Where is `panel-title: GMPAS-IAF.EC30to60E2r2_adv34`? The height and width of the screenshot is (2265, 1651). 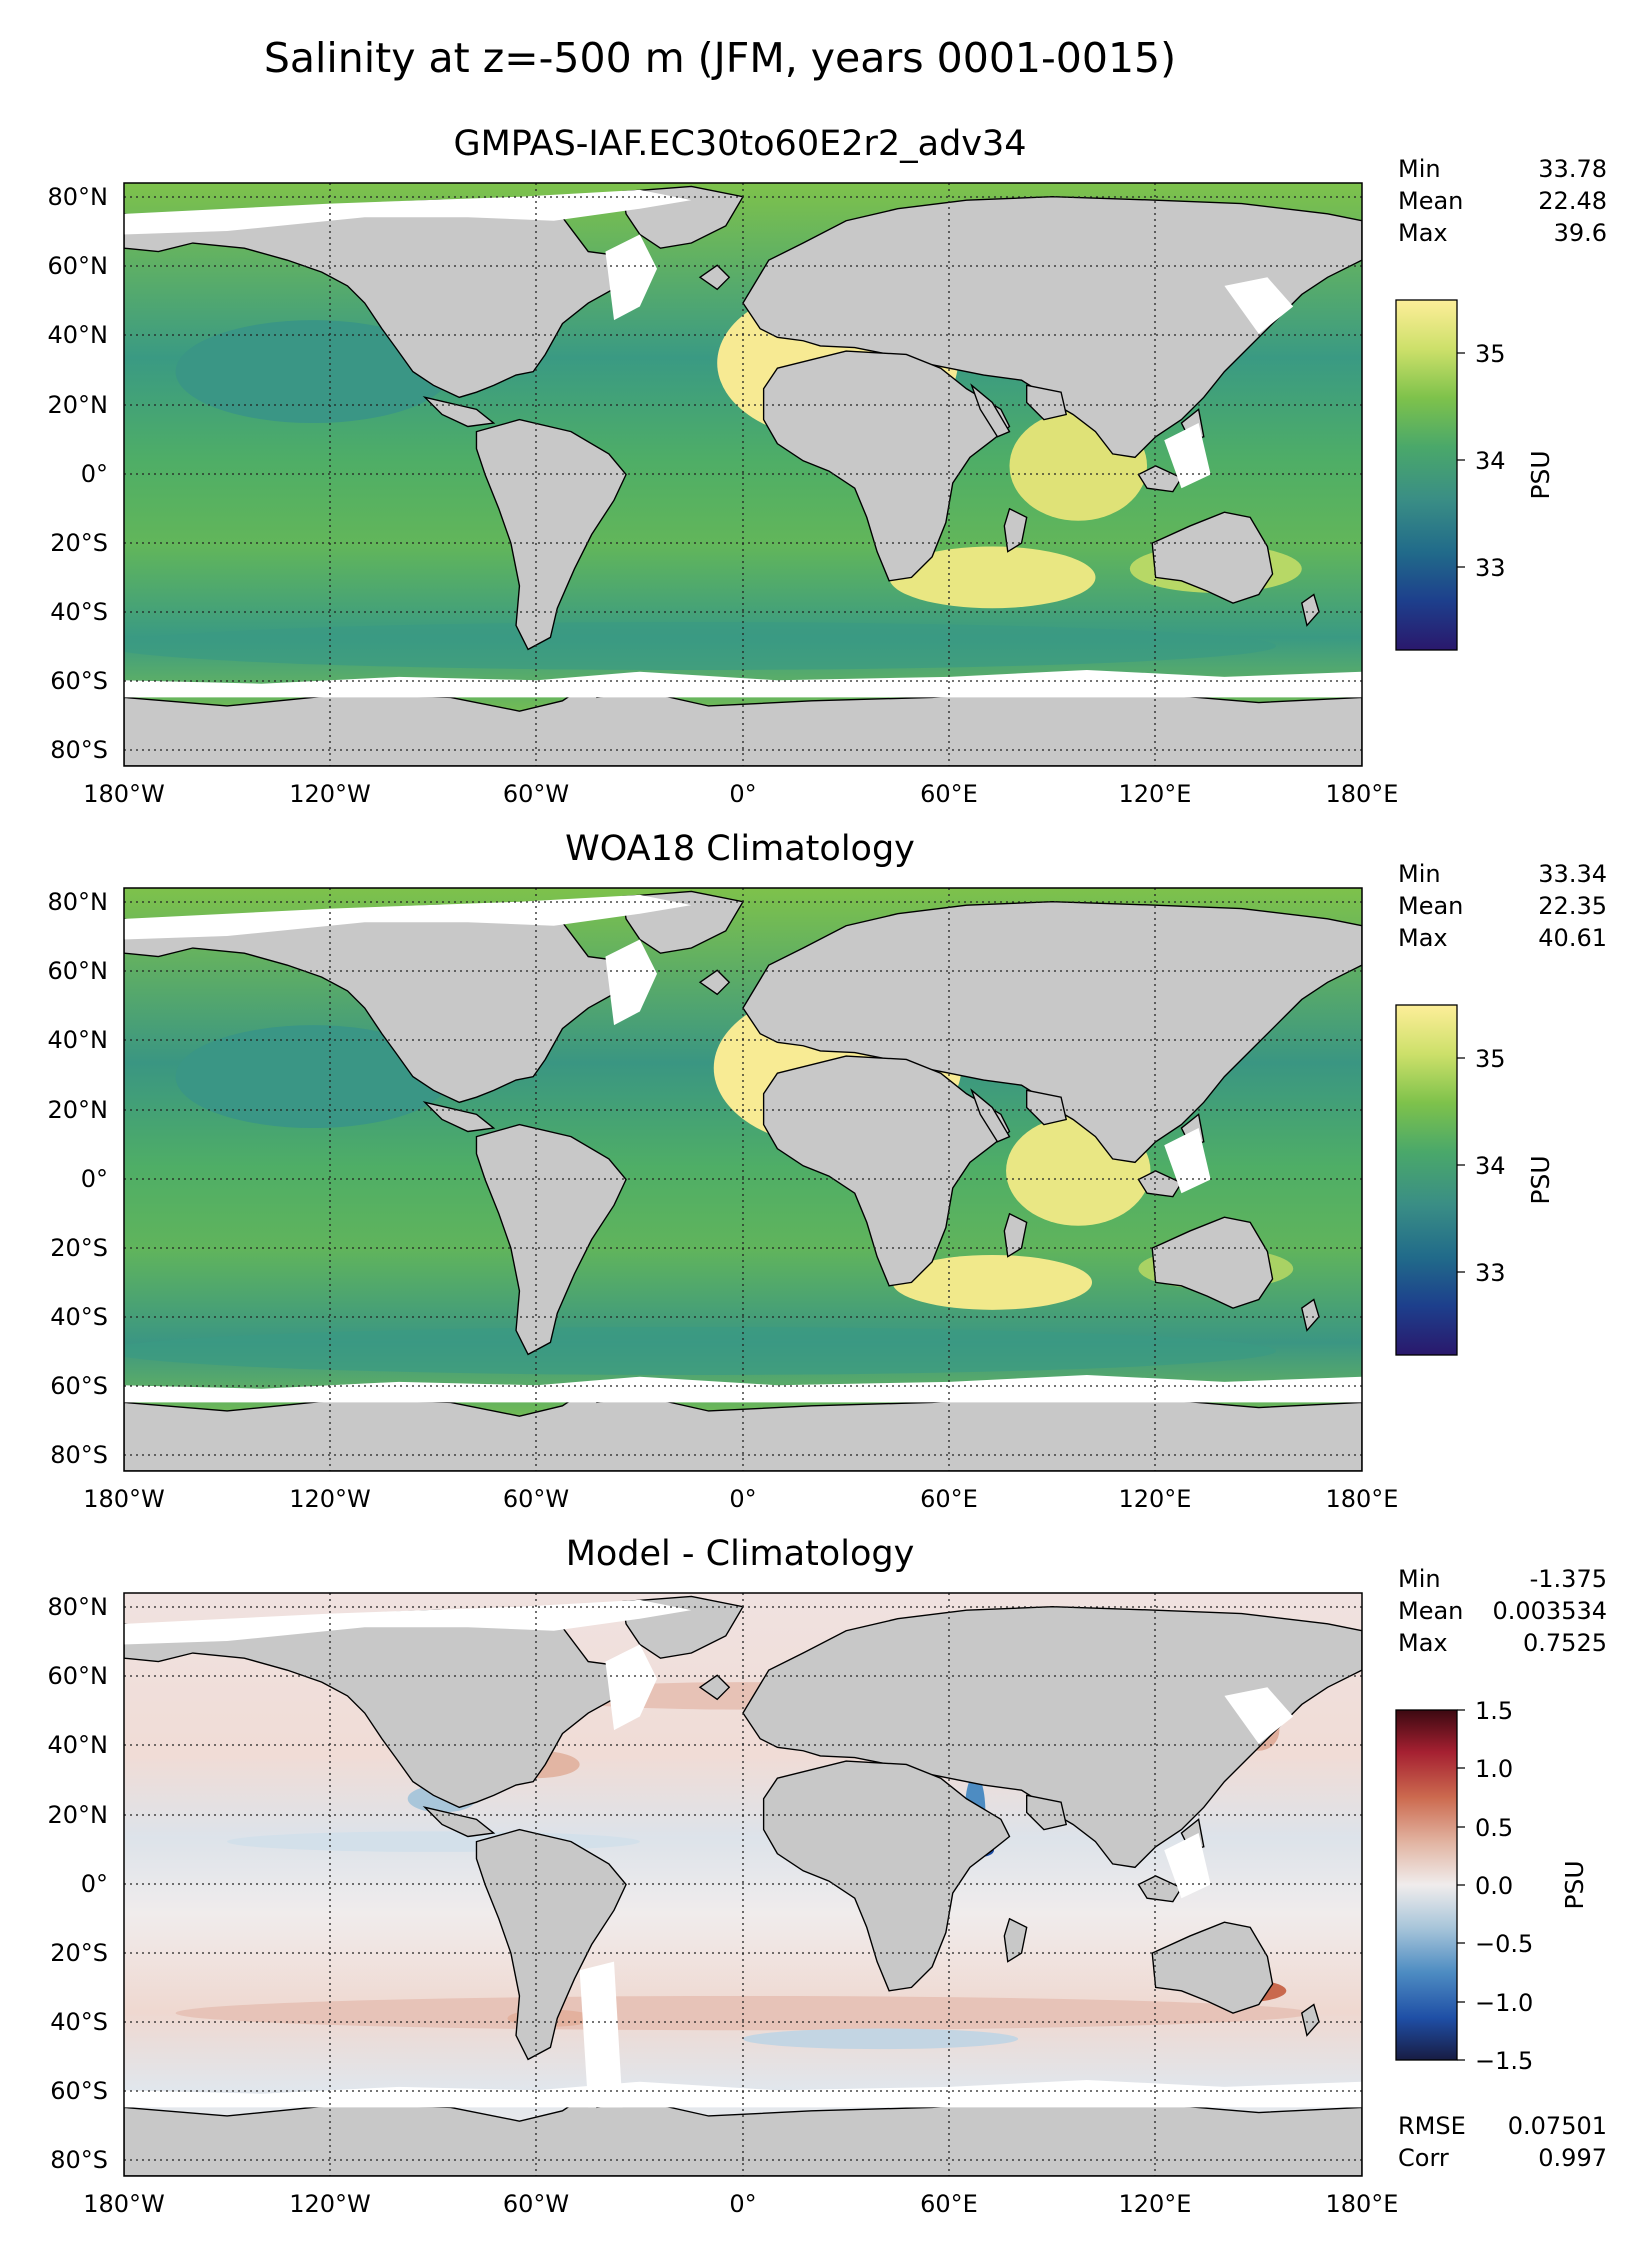 panel-title: GMPAS-IAF.EC30to60E2r2_adv34 is located at coordinates (739, 144).